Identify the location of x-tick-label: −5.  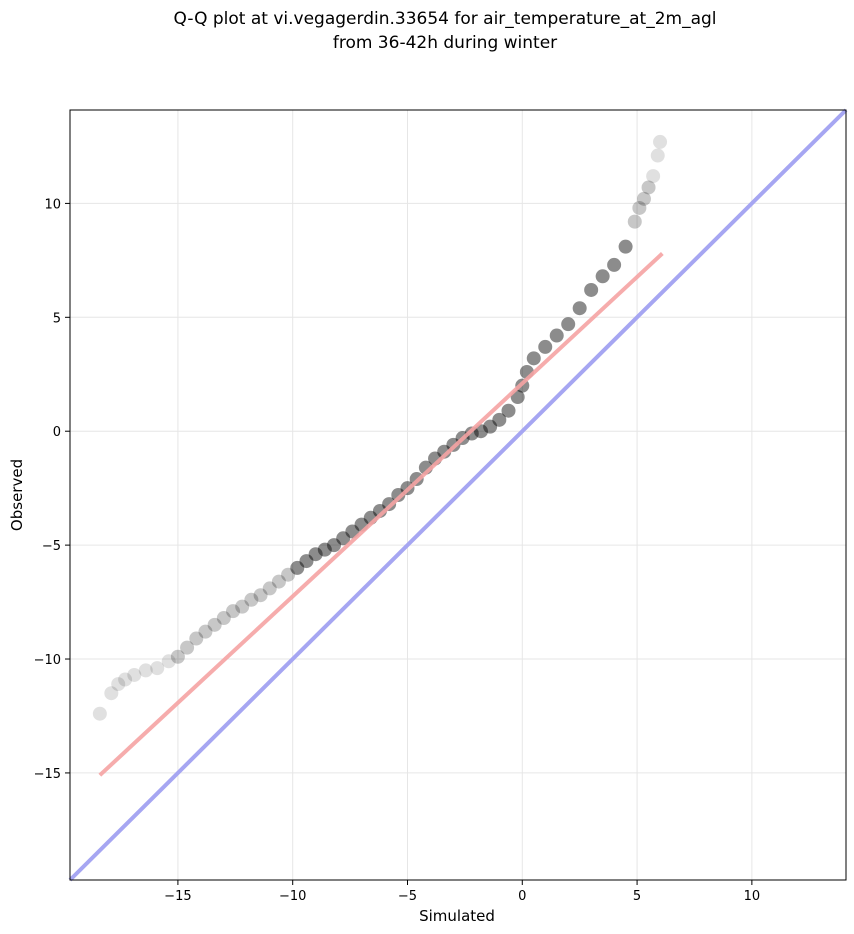
(407, 896).